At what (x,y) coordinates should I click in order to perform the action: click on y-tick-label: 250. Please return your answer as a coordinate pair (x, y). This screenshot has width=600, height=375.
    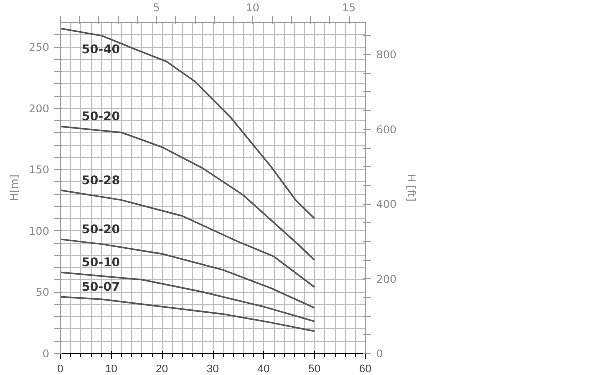
    Looking at the image, I should click on (39, 47).